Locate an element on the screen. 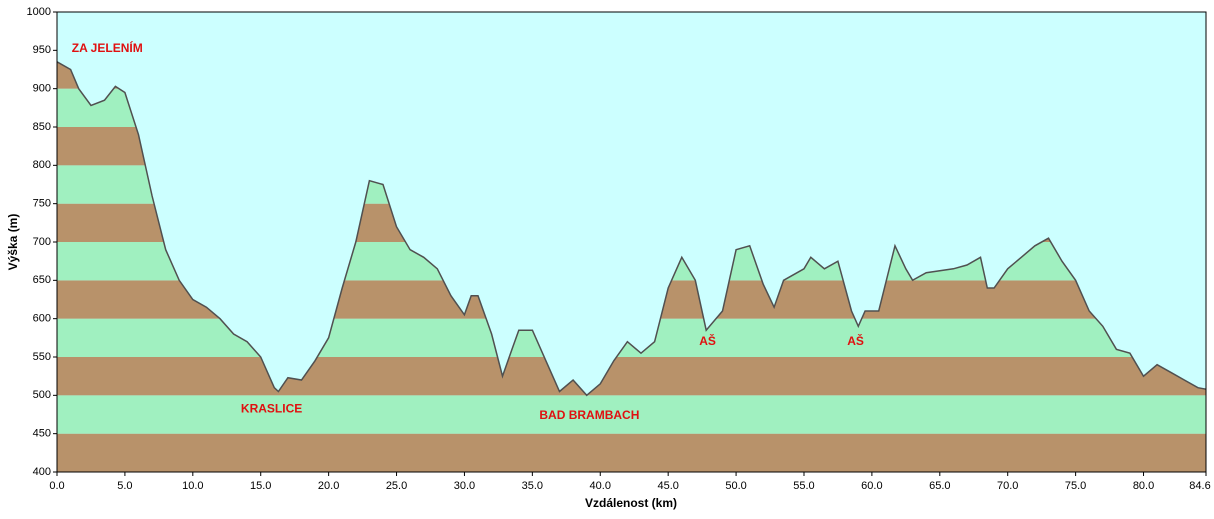  annotation: ZA JELENÍM is located at coordinates (107, 47).